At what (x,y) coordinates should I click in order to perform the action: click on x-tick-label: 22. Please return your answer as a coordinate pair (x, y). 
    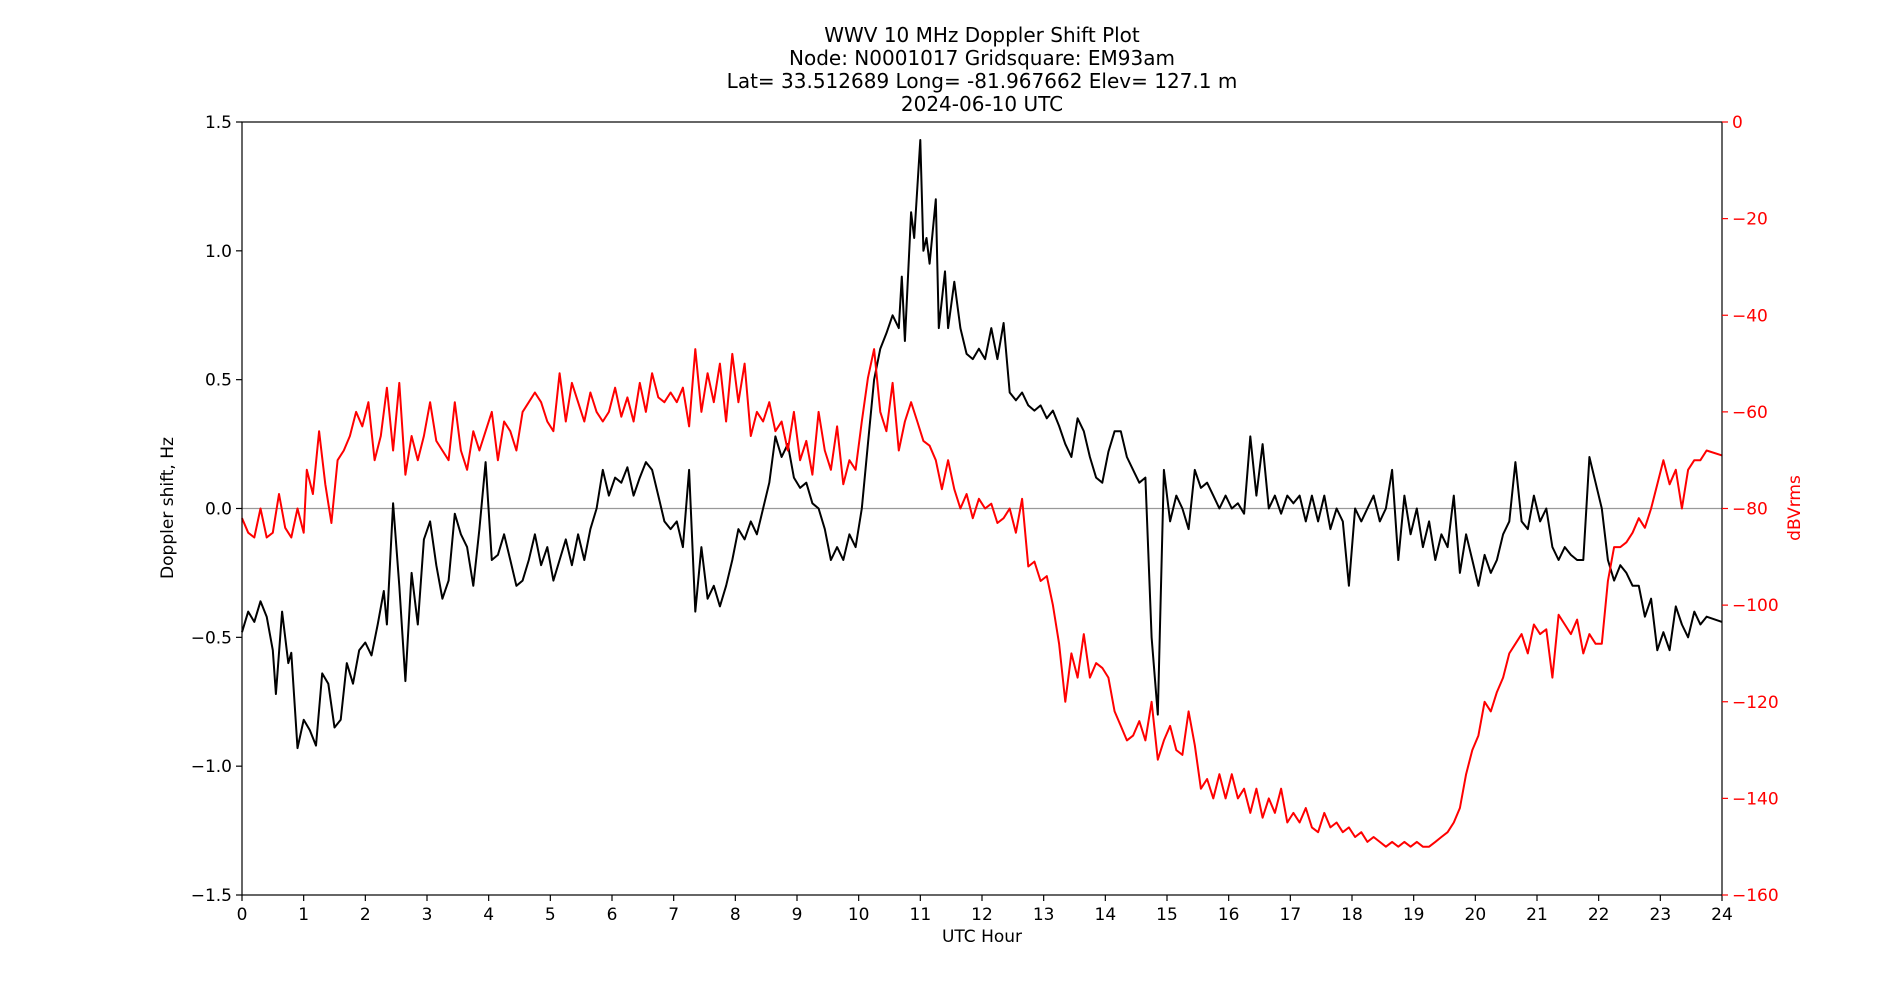
    Looking at the image, I should click on (1599, 915).